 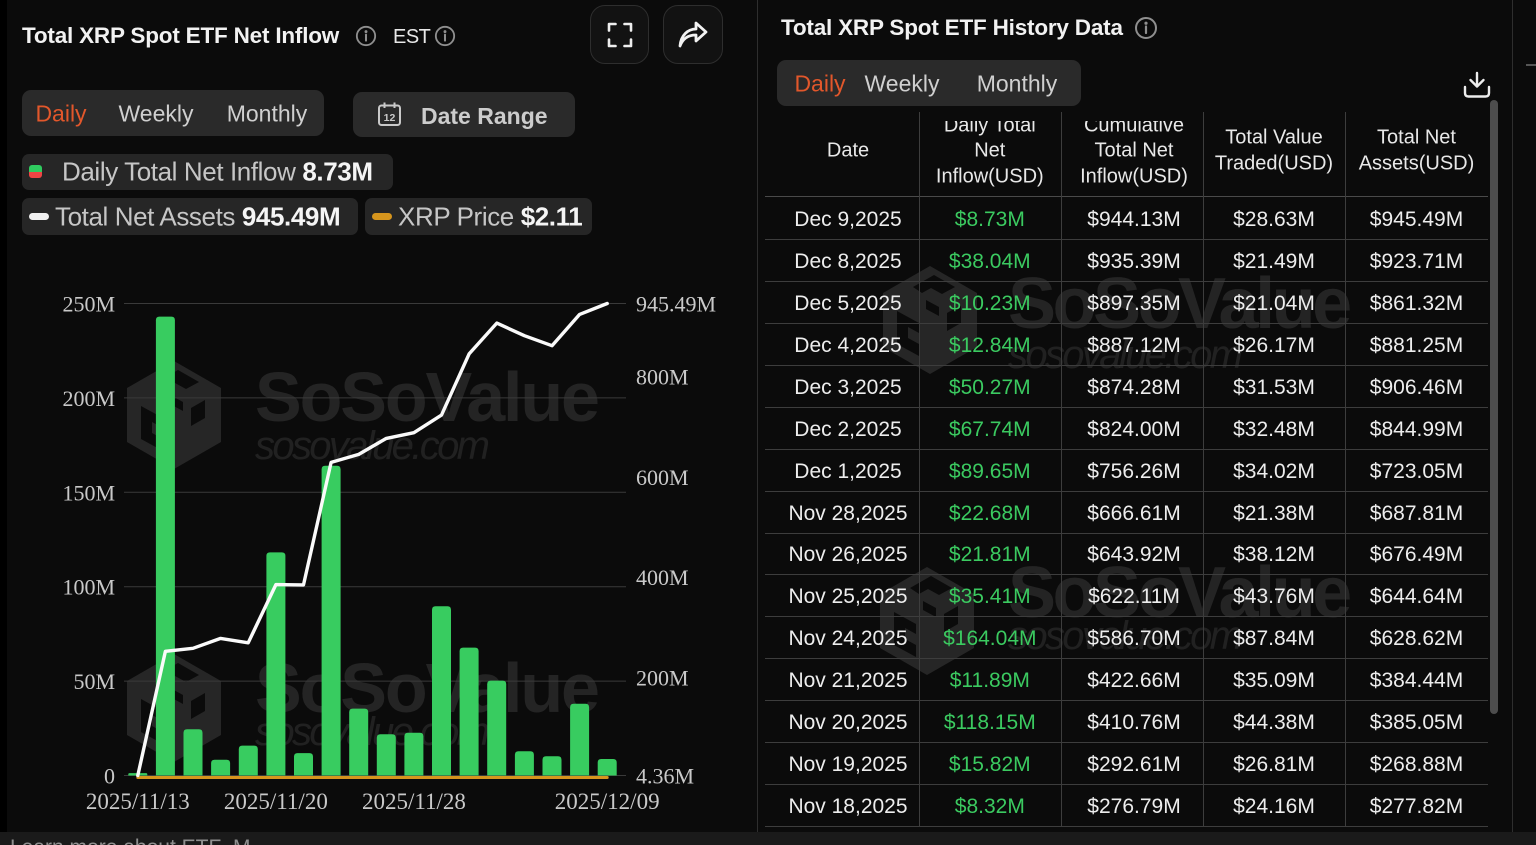 I want to click on svg-text: 2025/11/20, so click(x=276, y=801).